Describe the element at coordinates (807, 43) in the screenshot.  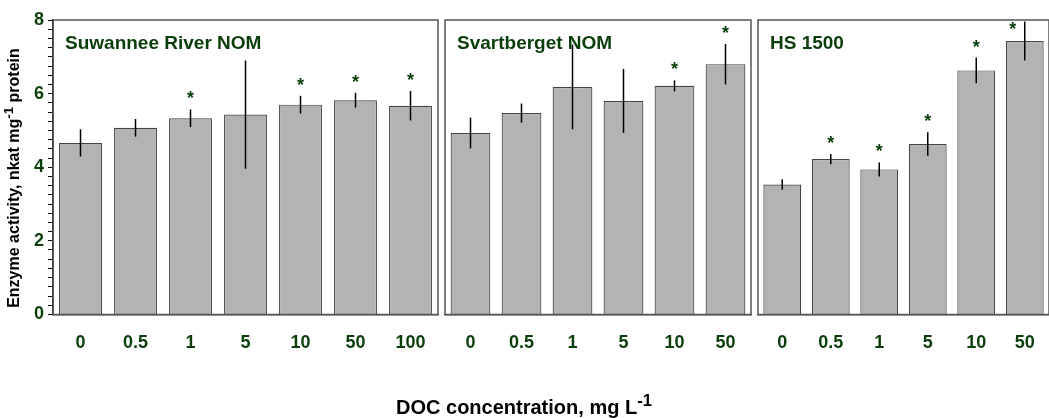
I see `text: HS 1500` at that location.